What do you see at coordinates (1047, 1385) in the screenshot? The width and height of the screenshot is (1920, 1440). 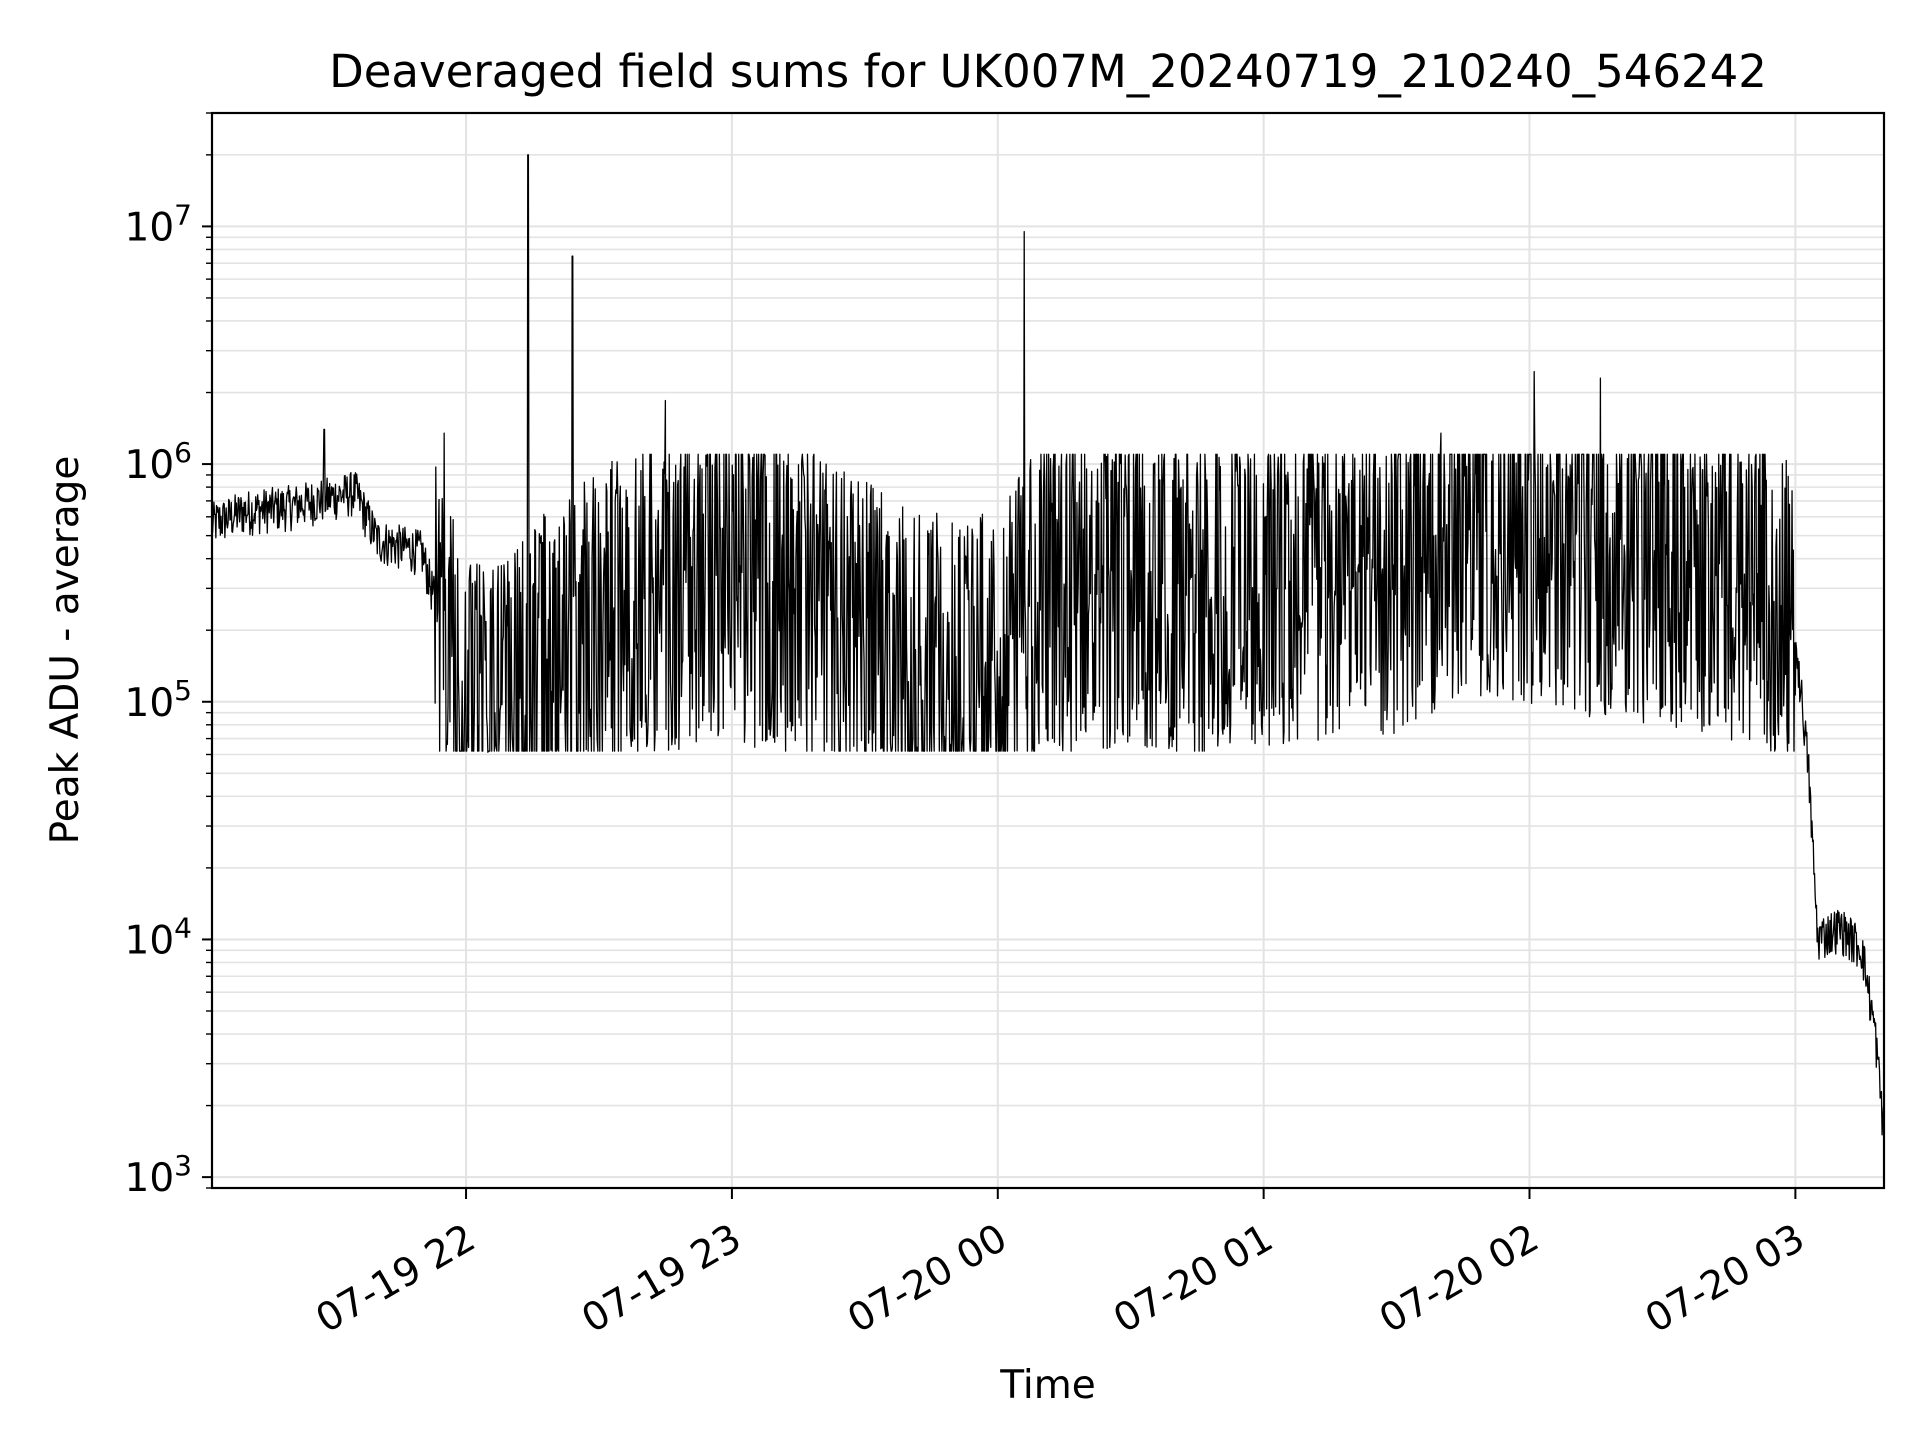 I see `x-axis-label: Time` at bounding box center [1047, 1385].